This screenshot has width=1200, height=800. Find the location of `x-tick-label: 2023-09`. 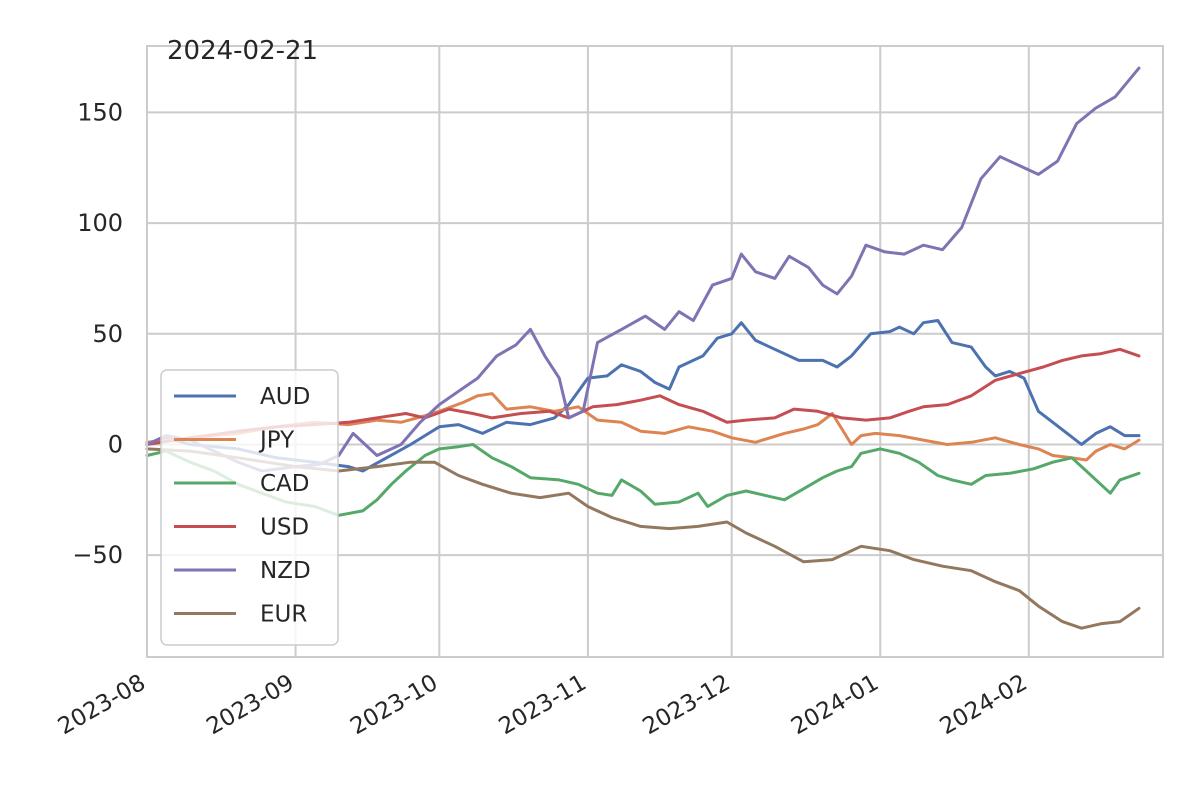

x-tick-label: 2023-09 is located at coordinates (250, 705).